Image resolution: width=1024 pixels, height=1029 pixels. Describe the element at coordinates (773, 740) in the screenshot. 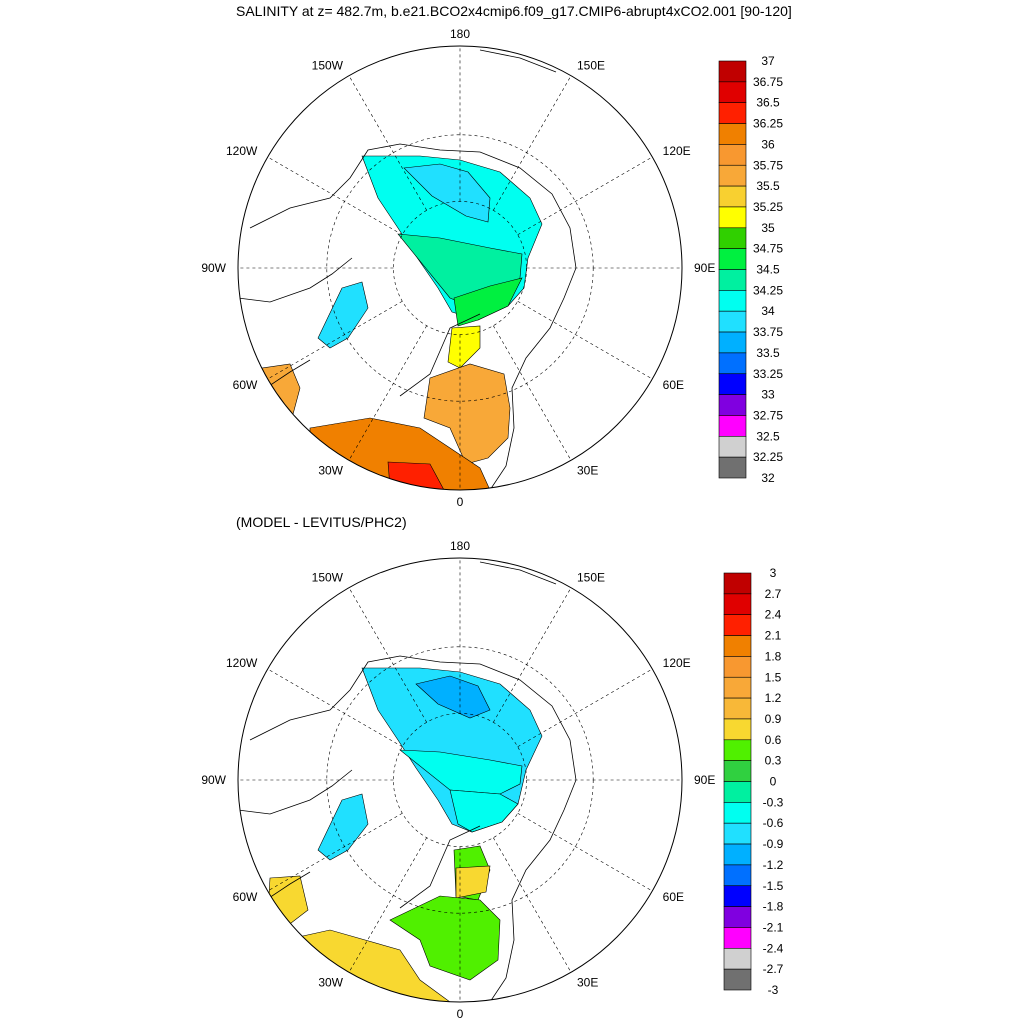

I see `colorbar-label: 0.6` at that location.